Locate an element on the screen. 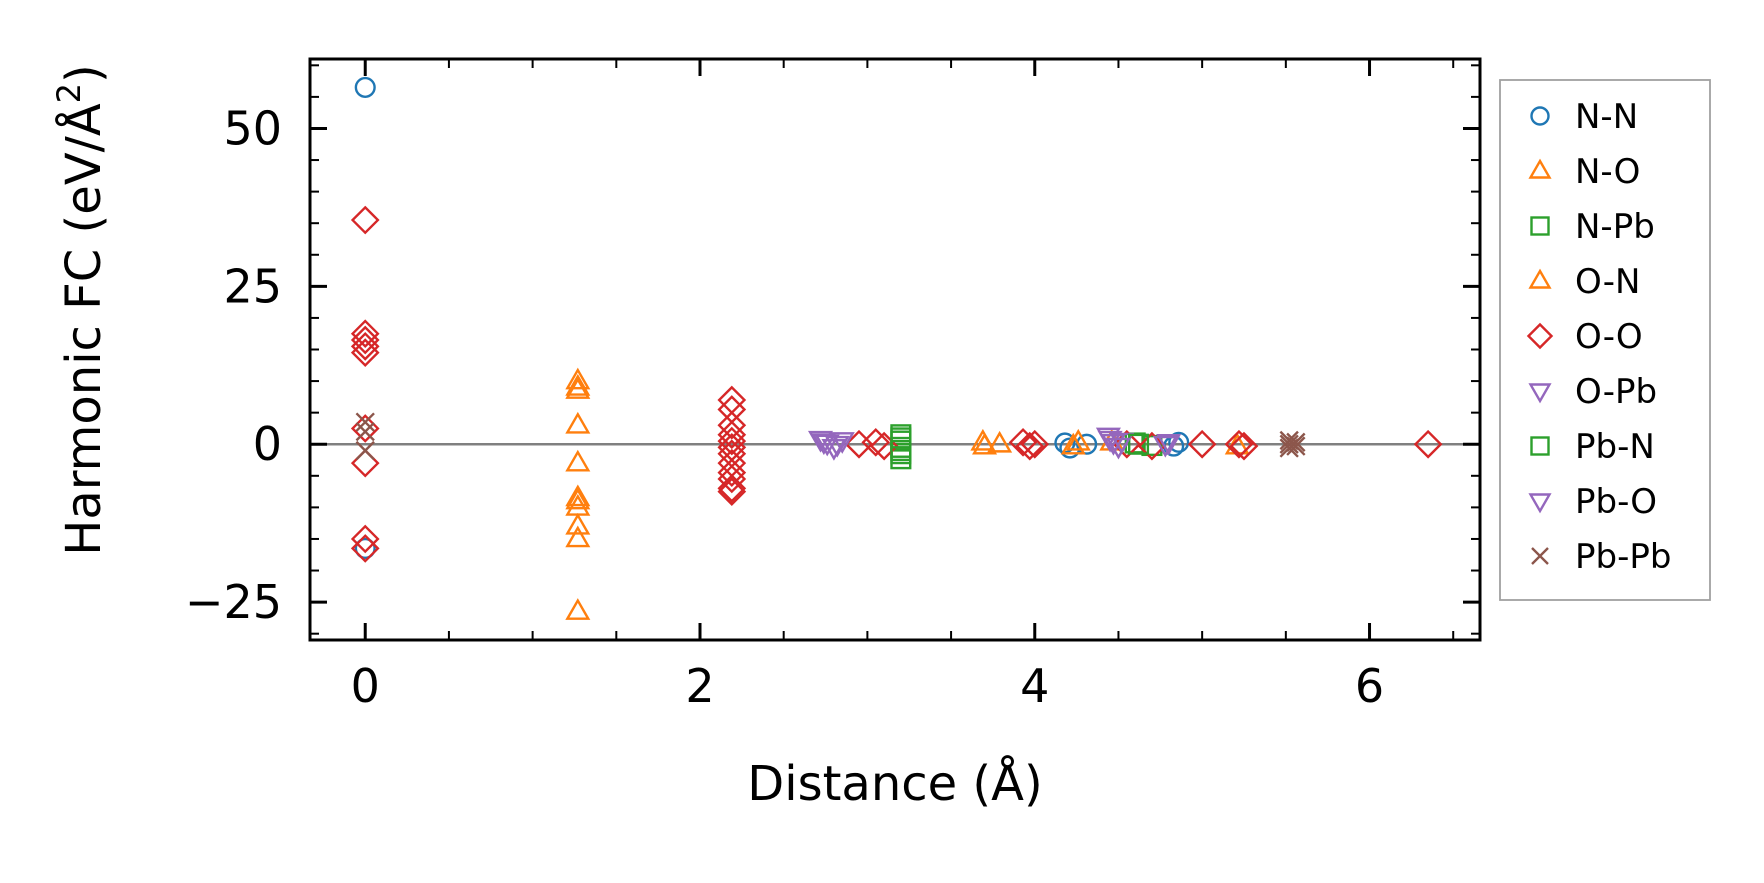 Image resolution: width=1764 pixels, height=883 pixels. legend-label: O-N is located at coordinates (1607, 282).